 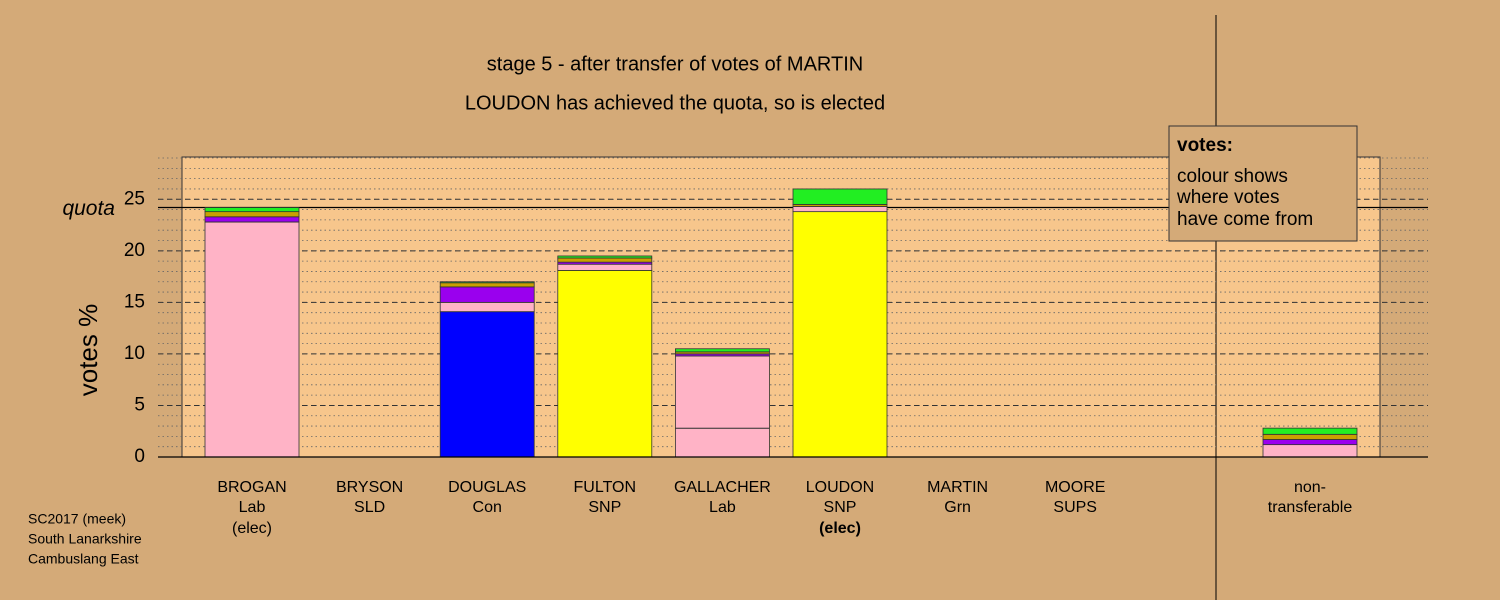 I want to click on y-tick-label: 20, so click(x=134, y=250).